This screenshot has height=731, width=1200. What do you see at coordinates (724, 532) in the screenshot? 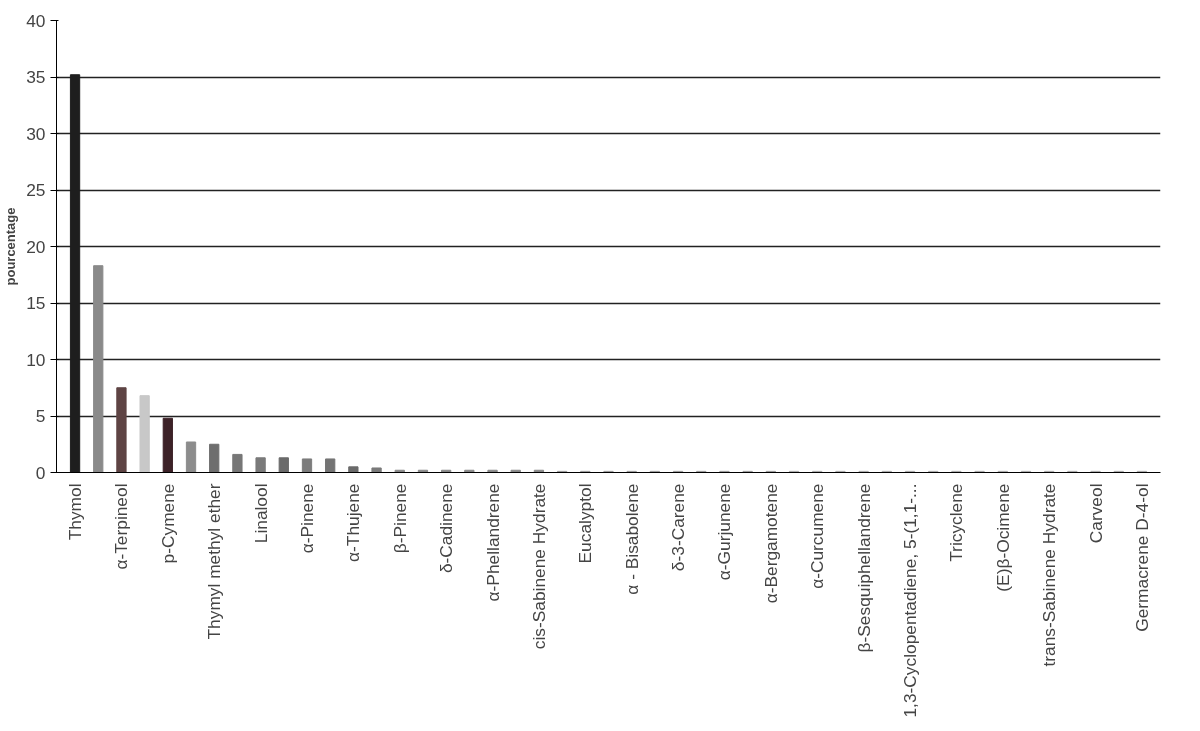
I see `x-tick-label: α-Gurjunene` at bounding box center [724, 532].